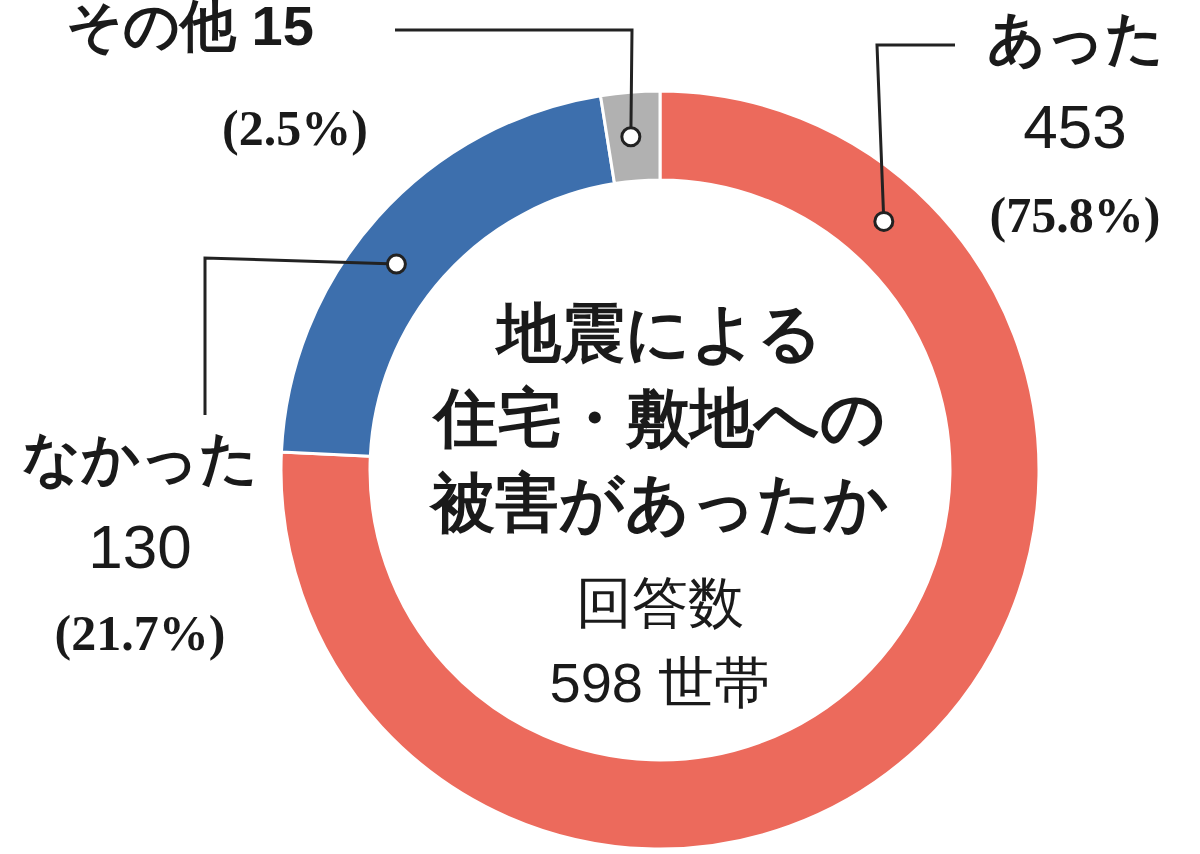 Image resolution: width=1200 pixels, height=854 pixels. What do you see at coordinates (660, 682) in the screenshot?
I see `annotation: 598 世帯` at bounding box center [660, 682].